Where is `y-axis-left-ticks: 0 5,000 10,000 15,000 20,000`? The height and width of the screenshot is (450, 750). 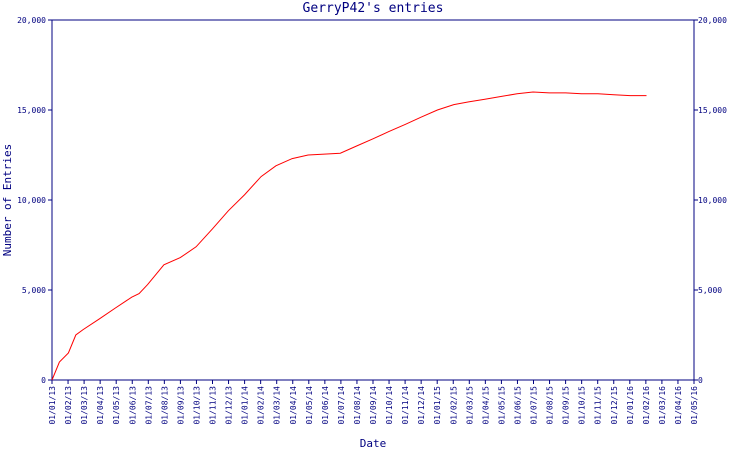
y-axis-left-ticks: 0 5,000 10,000 15,000 20,000 is located at coordinates (34, 200).